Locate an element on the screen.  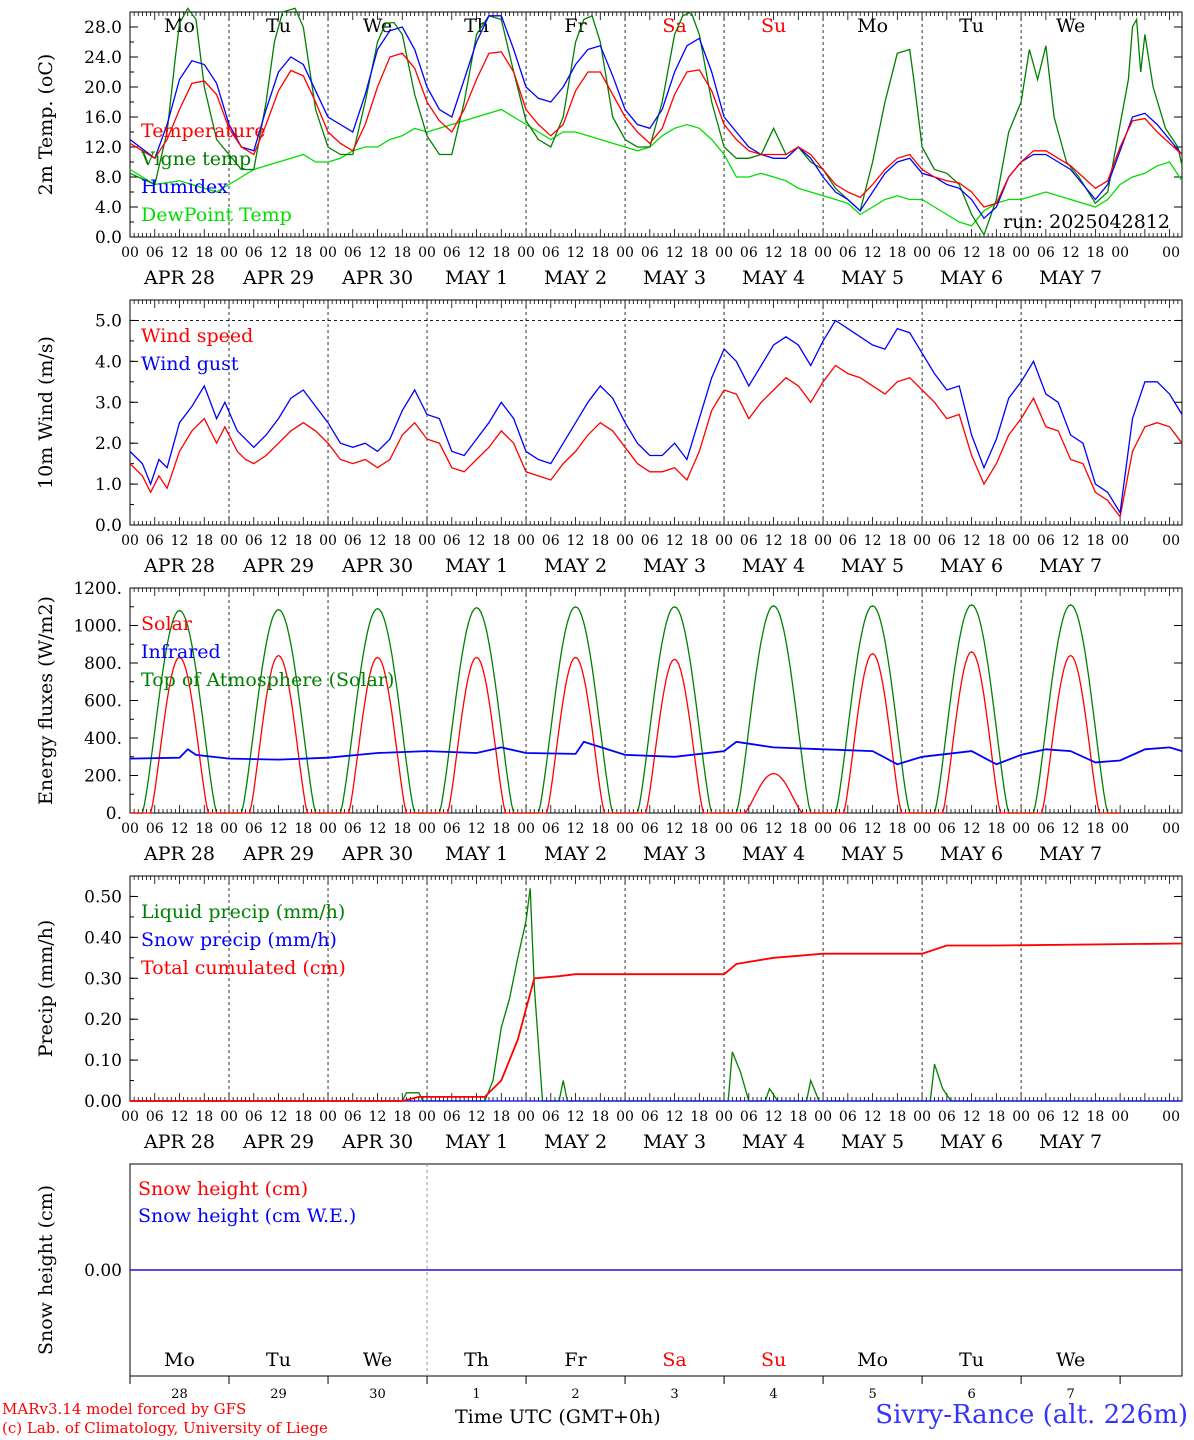
legend-entry: Infrared is located at coordinates (181, 652).